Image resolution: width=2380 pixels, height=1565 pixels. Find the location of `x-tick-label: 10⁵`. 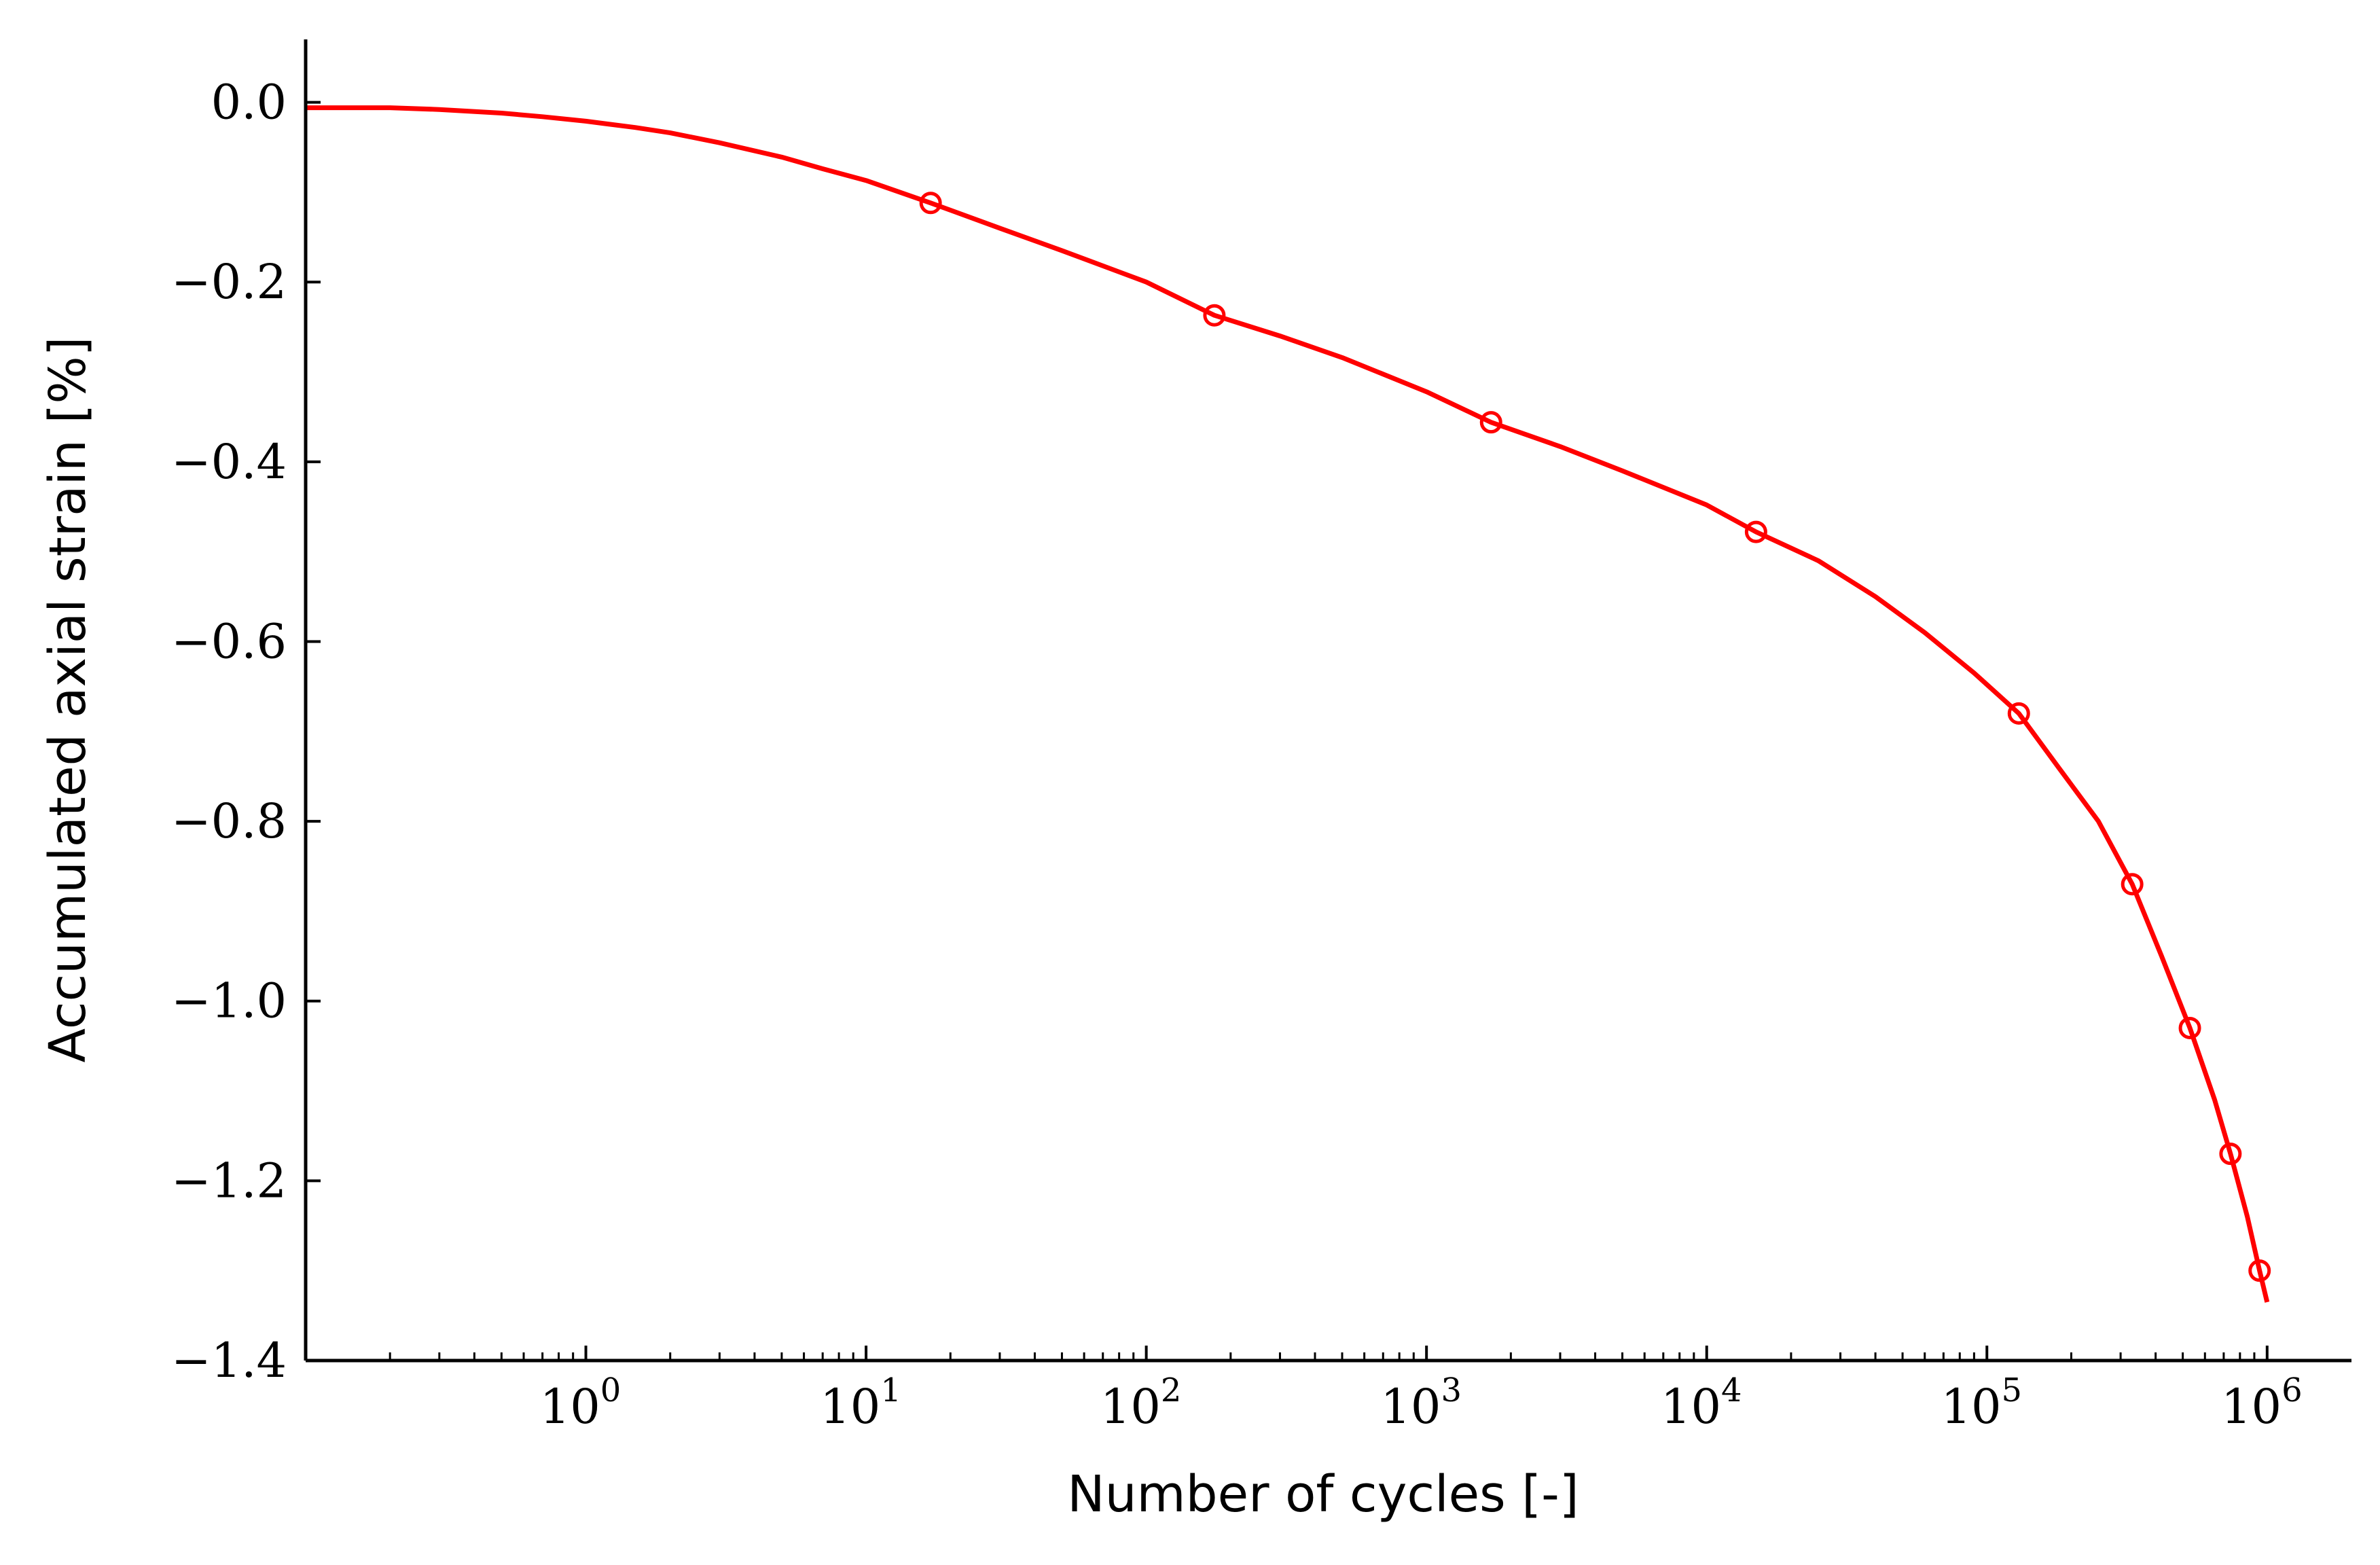

x-tick-label: 10⁵ is located at coordinates (1981, 1403).